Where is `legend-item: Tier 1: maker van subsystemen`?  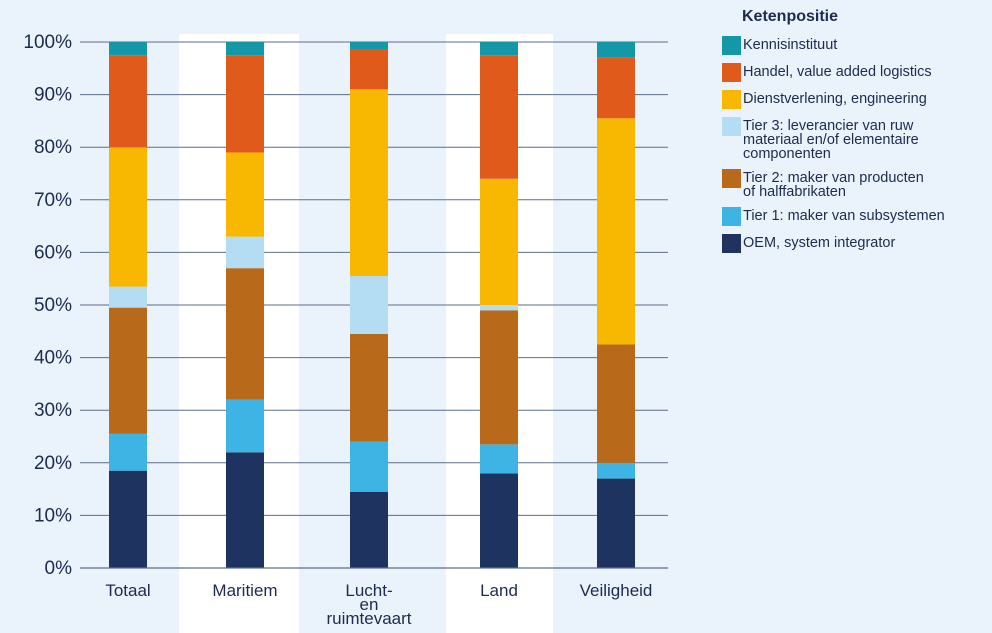
legend-item: Tier 1: maker van subsystemen is located at coordinates (856, 216).